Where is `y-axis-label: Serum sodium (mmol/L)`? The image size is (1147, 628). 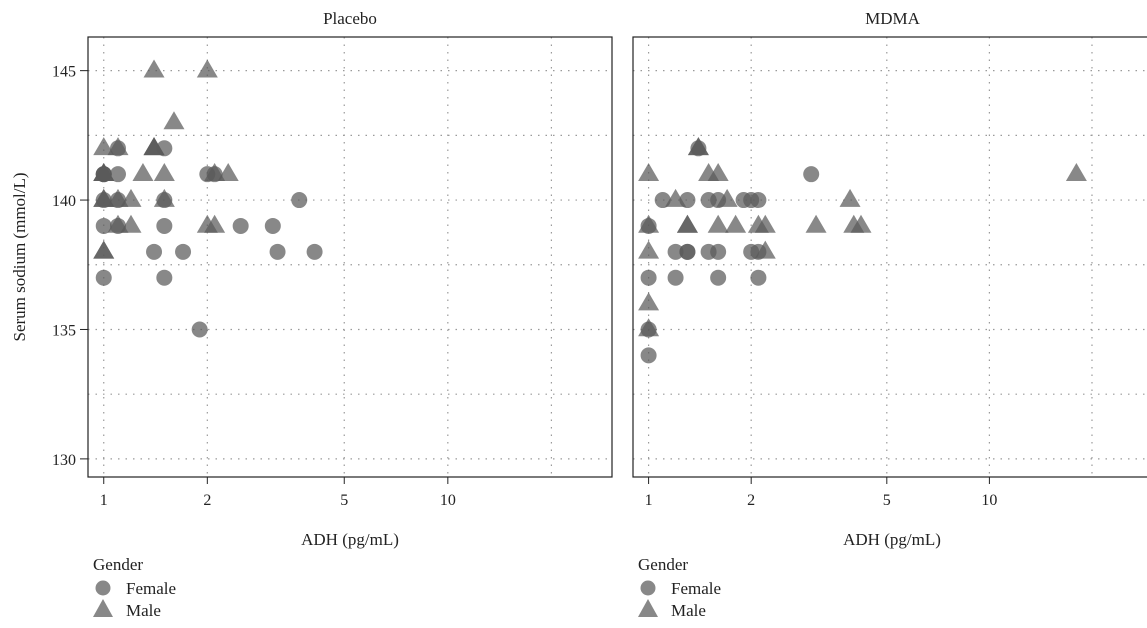 y-axis-label: Serum sodium (mmol/L) is located at coordinates (19, 256).